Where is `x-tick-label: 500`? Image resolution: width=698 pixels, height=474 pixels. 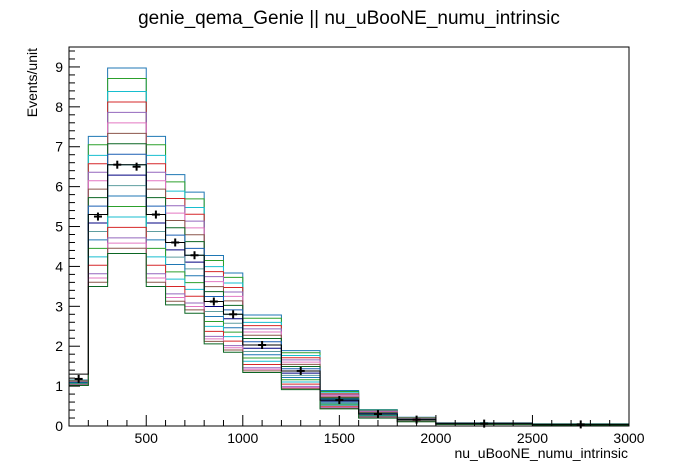 x-tick-label: 500 is located at coordinates (147, 438).